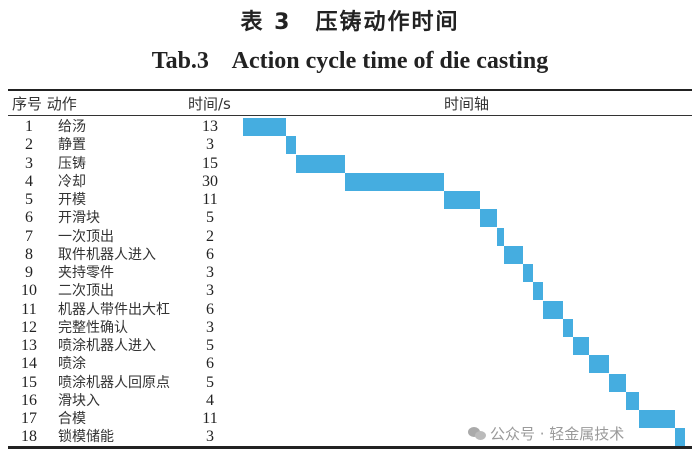 The height and width of the screenshot is (460, 700). Describe the element at coordinates (79, 218) in the screenshot. I see `row-action: 开滑块` at that location.